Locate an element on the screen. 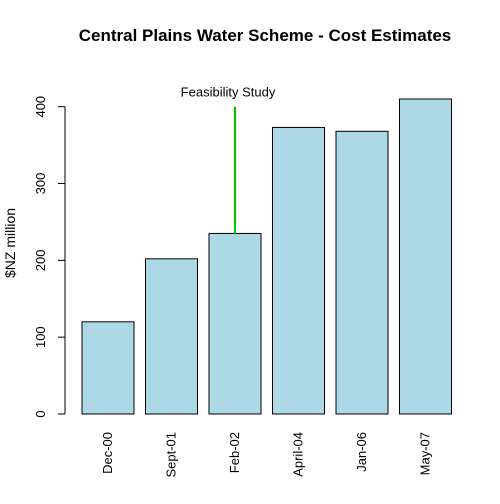 This screenshot has height=504, width=500. y-tick-label: 0 is located at coordinates (40, 413).